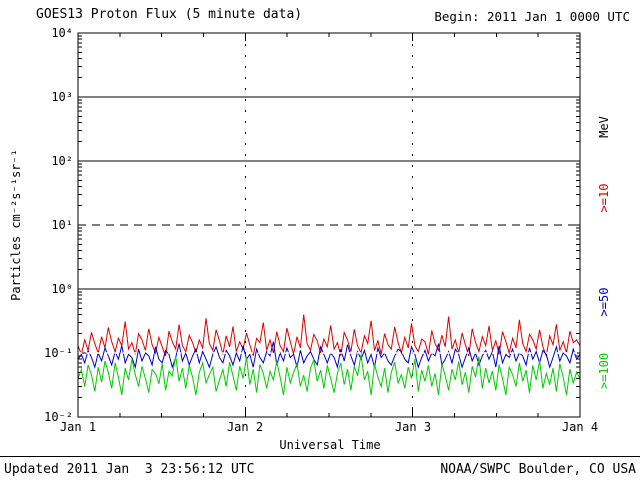 The height and width of the screenshot is (480, 640). What do you see at coordinates (62, 33) in the screenshot?
I see `y-tick-label: 10⁴` at bounding box center [62, 33].